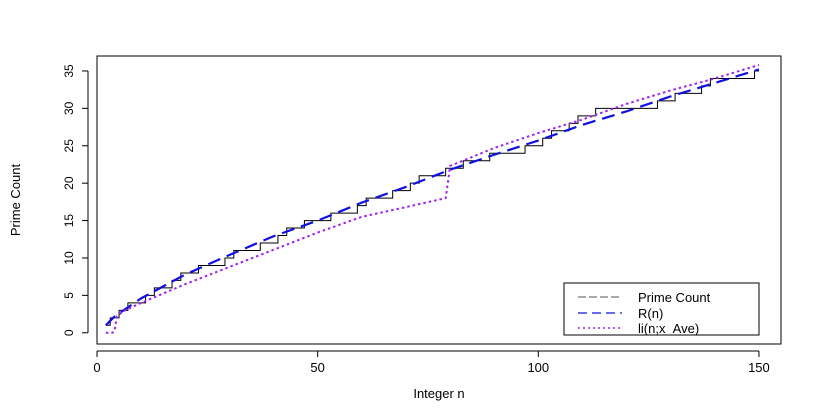  I want to click on x-axis-label: Integer n, so click(438, 393).